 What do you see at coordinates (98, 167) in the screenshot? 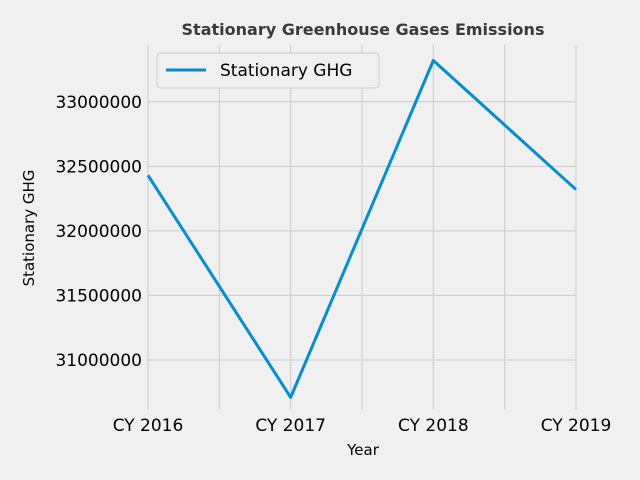
I see `y-tick-label: 32500000` at bounding box center [98, 167].